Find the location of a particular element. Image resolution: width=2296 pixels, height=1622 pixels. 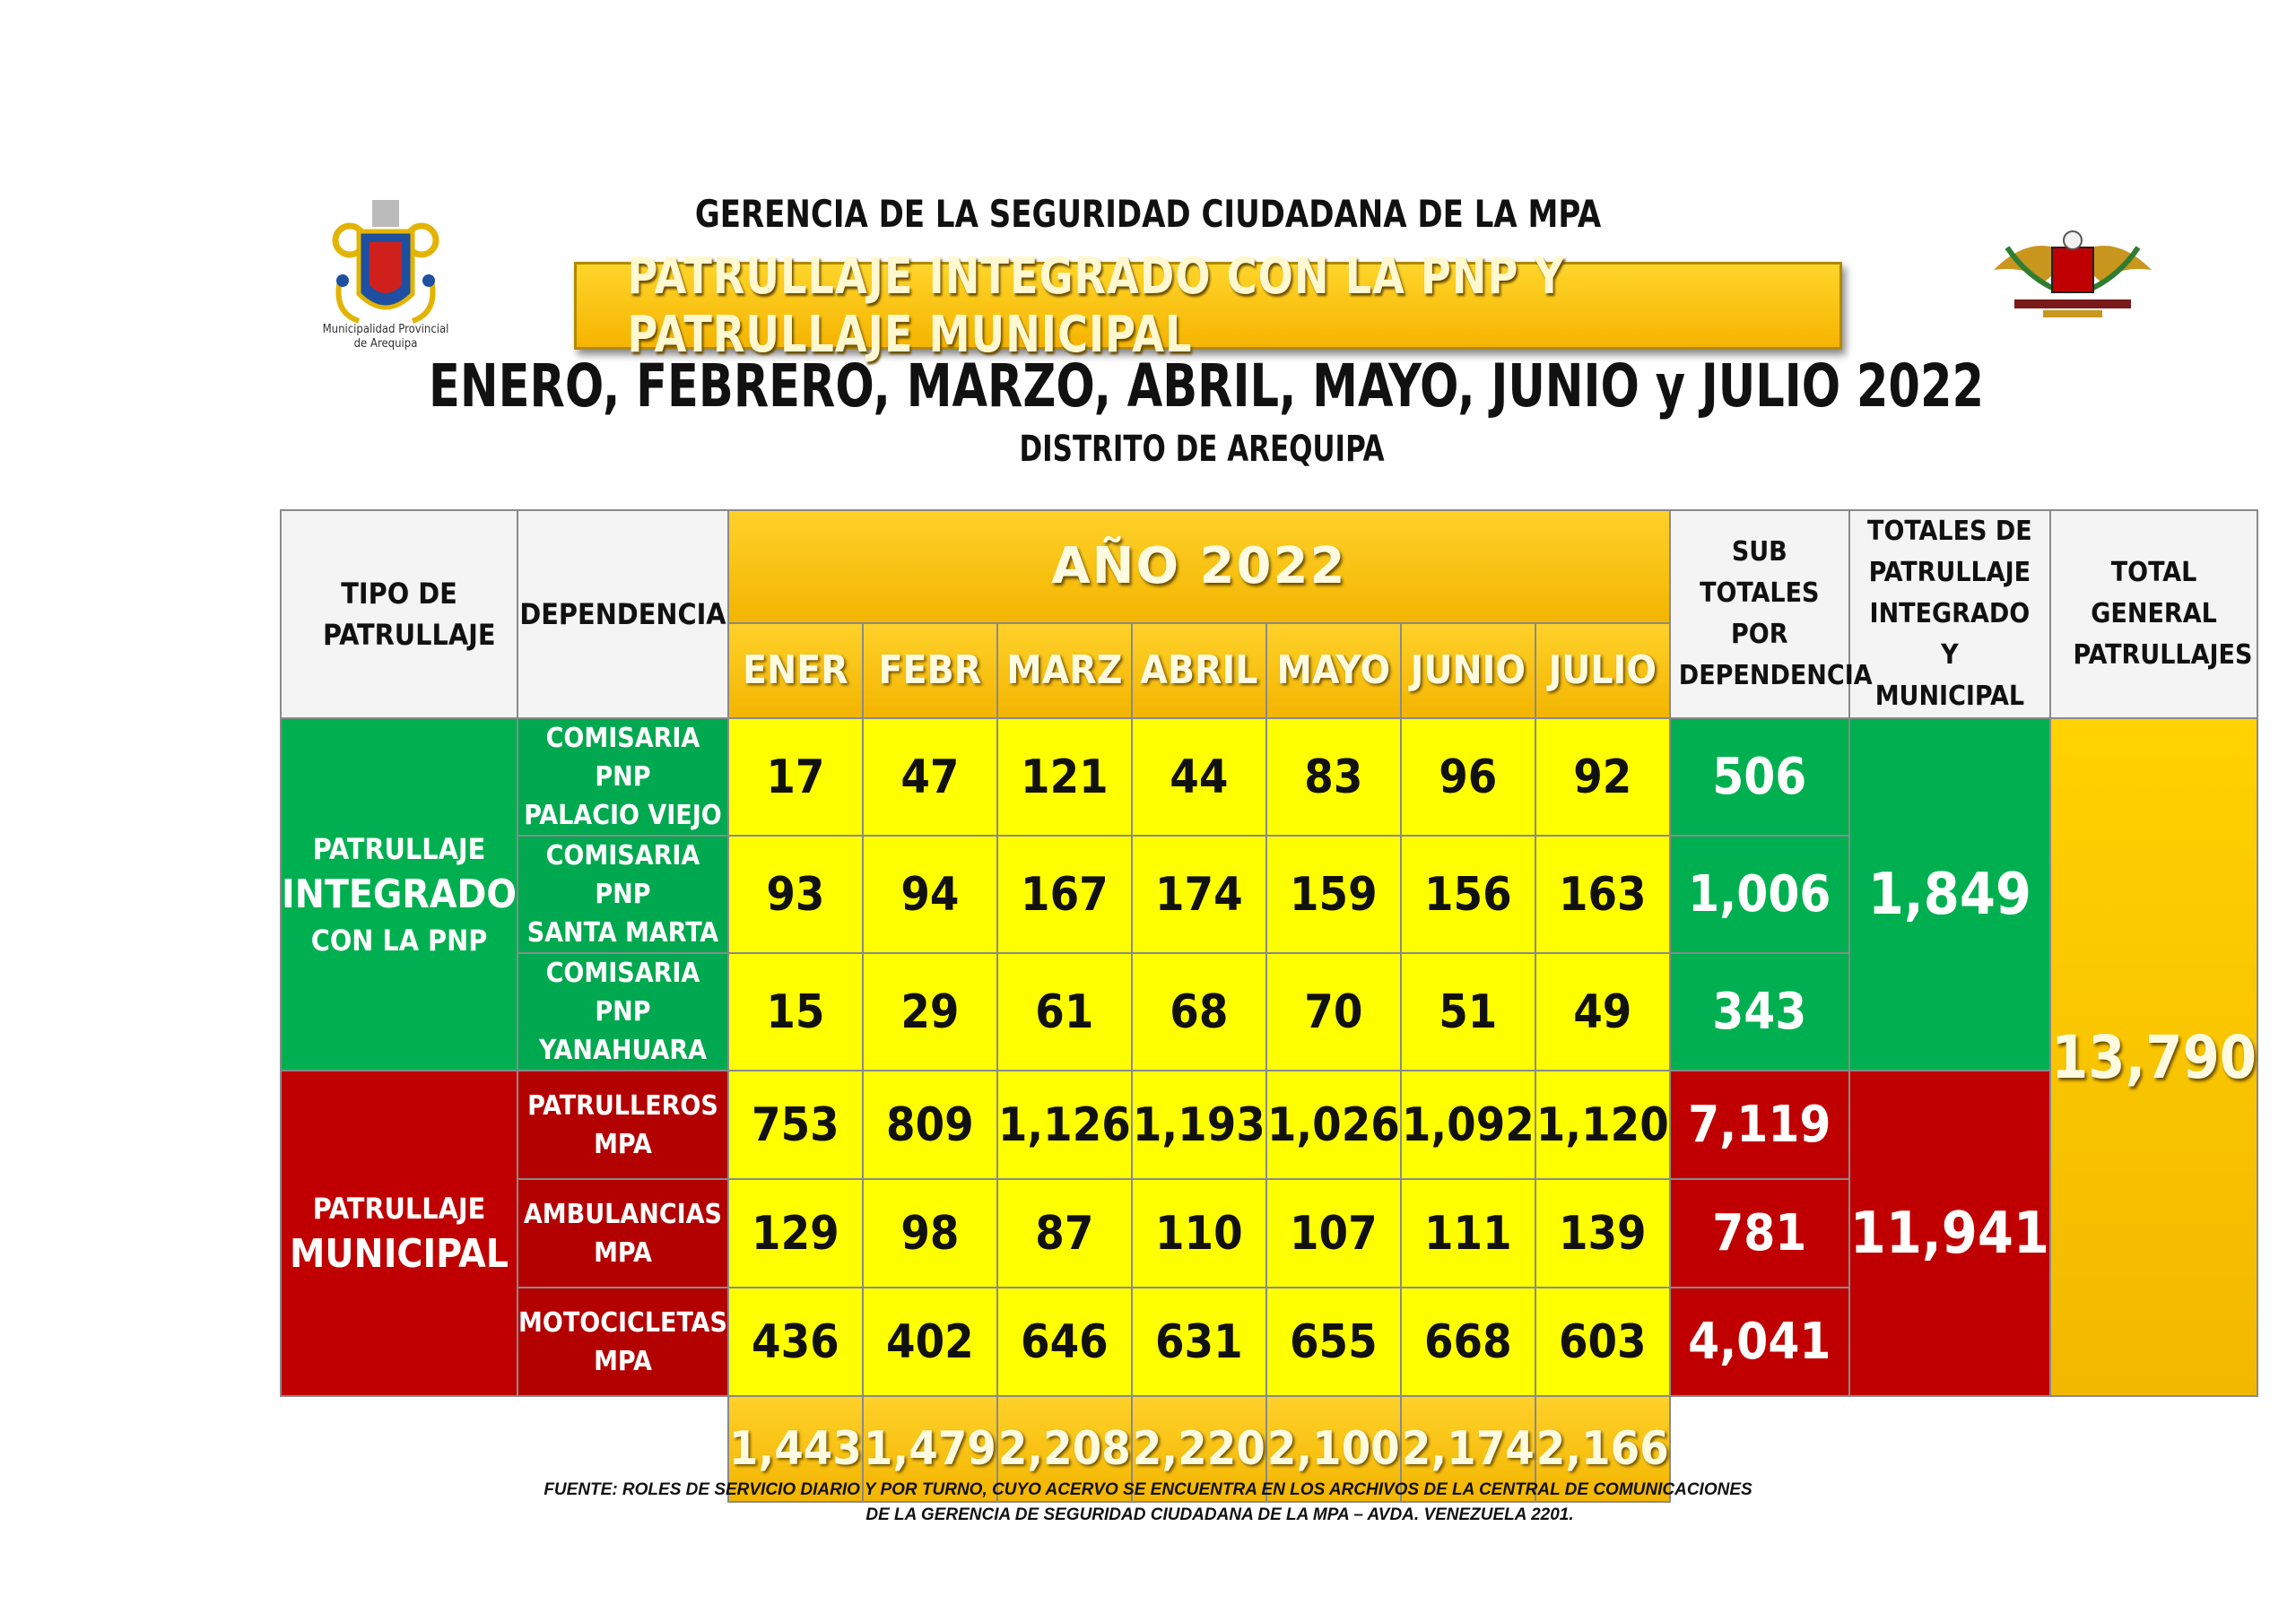

value-cell: 110 is located at coordinates (1198, 1233).